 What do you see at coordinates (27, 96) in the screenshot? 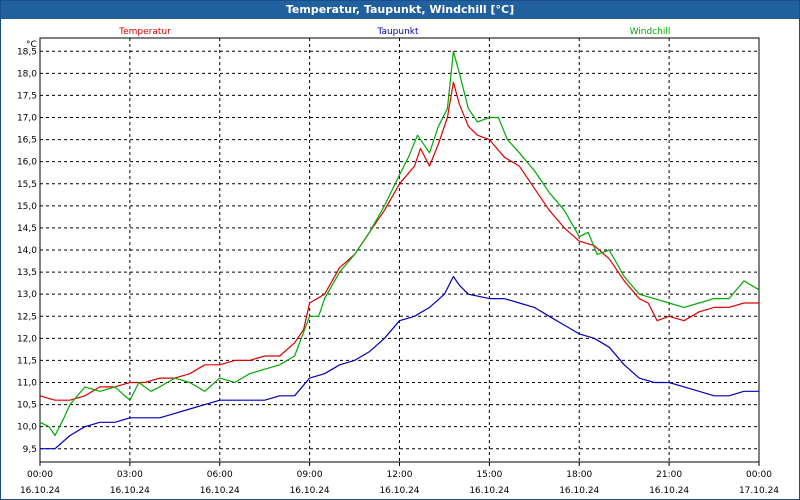
I see `y-tick-label: 17,5` at bounding box center [27, 96].